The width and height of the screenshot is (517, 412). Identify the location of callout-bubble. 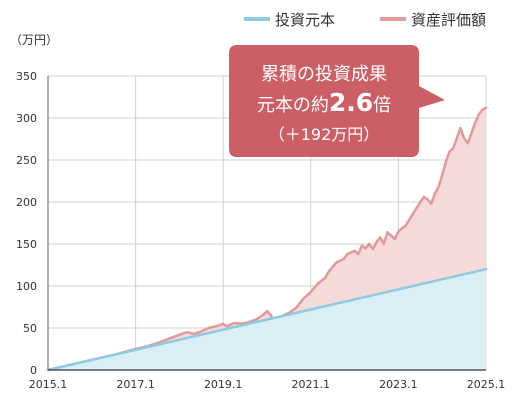
(337, 101).